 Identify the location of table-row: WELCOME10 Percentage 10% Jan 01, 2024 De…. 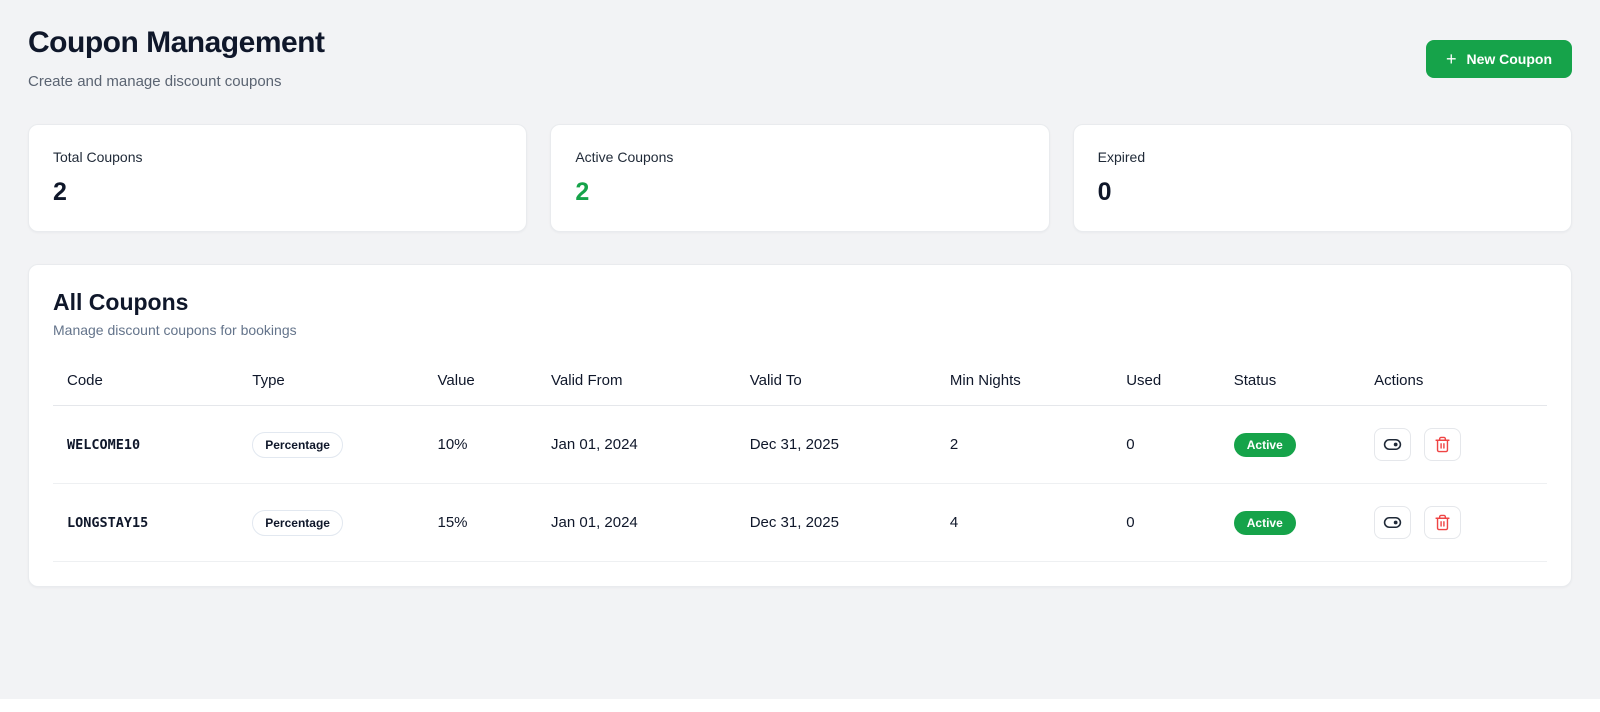
(800, 444).